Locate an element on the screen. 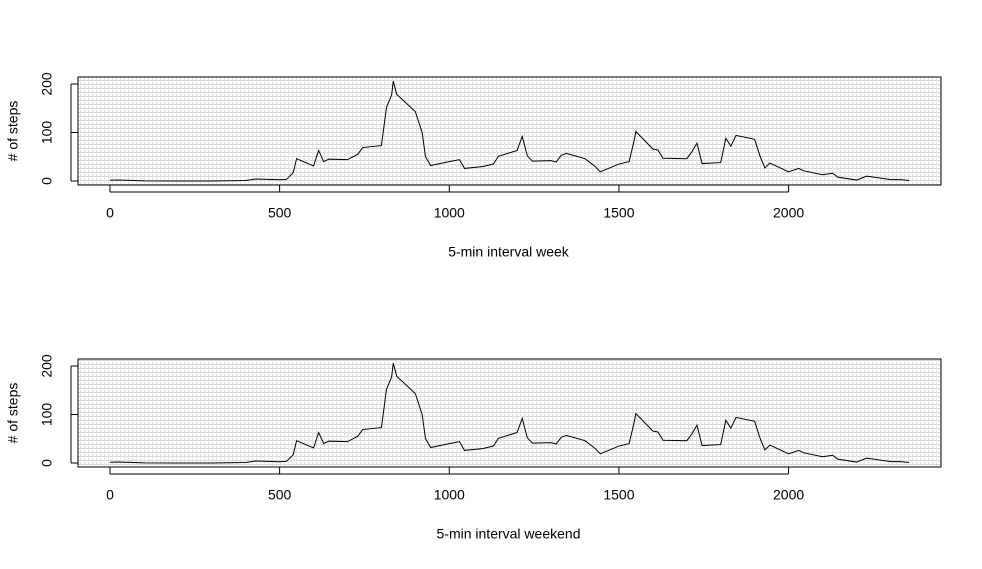 Image resolution: width=982 pixels, height=569 pixels. x-axis-label: 5-min interval week is located at coordinates (509, 252).